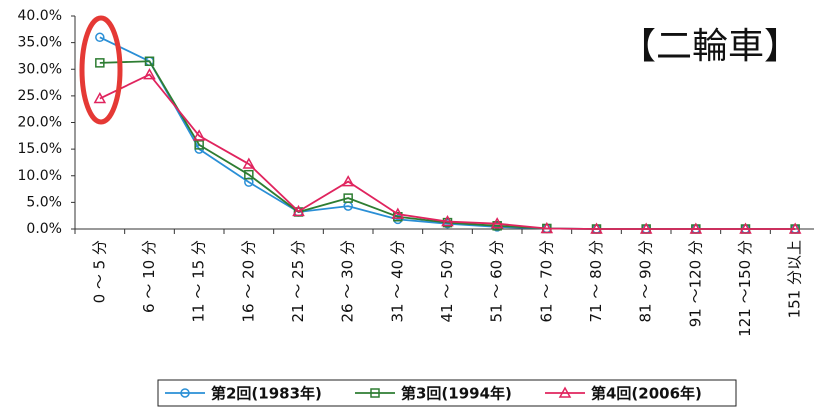 The width and height of the screenshot is (814, 411). Describe the element at coordinates (646, 394) in the screenshot. I see `legend-label: 第4回(2006年)` at that location.